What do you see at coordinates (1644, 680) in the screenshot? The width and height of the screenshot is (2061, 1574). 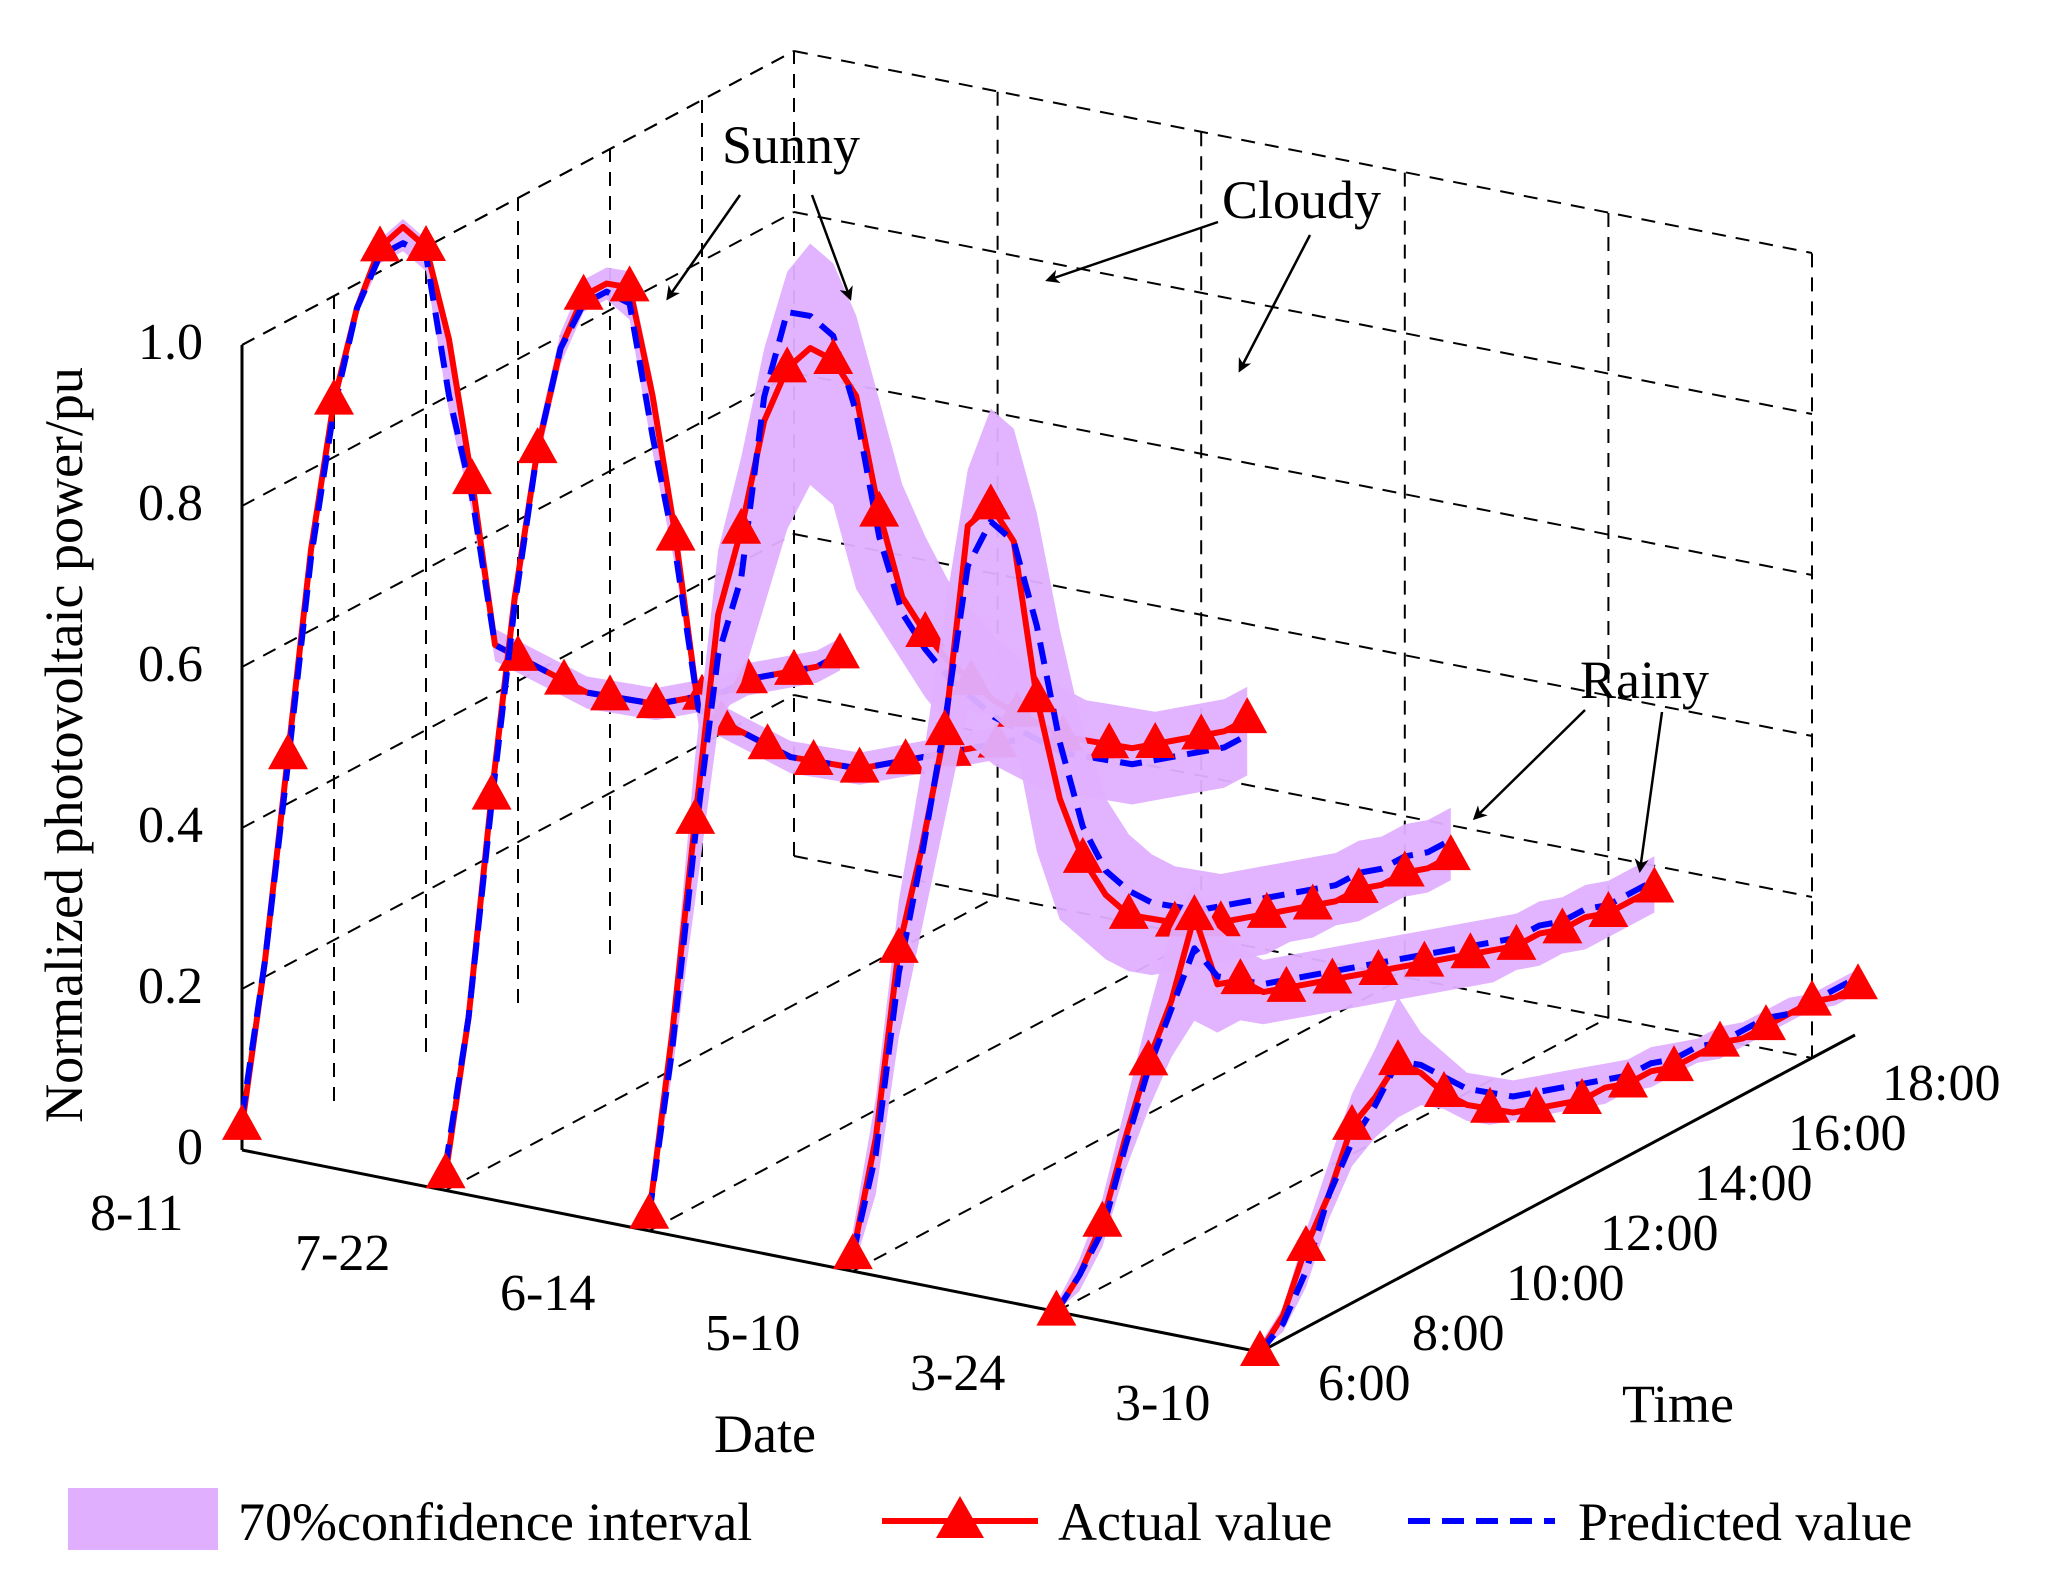 I see `annotation-rainy: Rainy` at bounding box center [1644, 680].